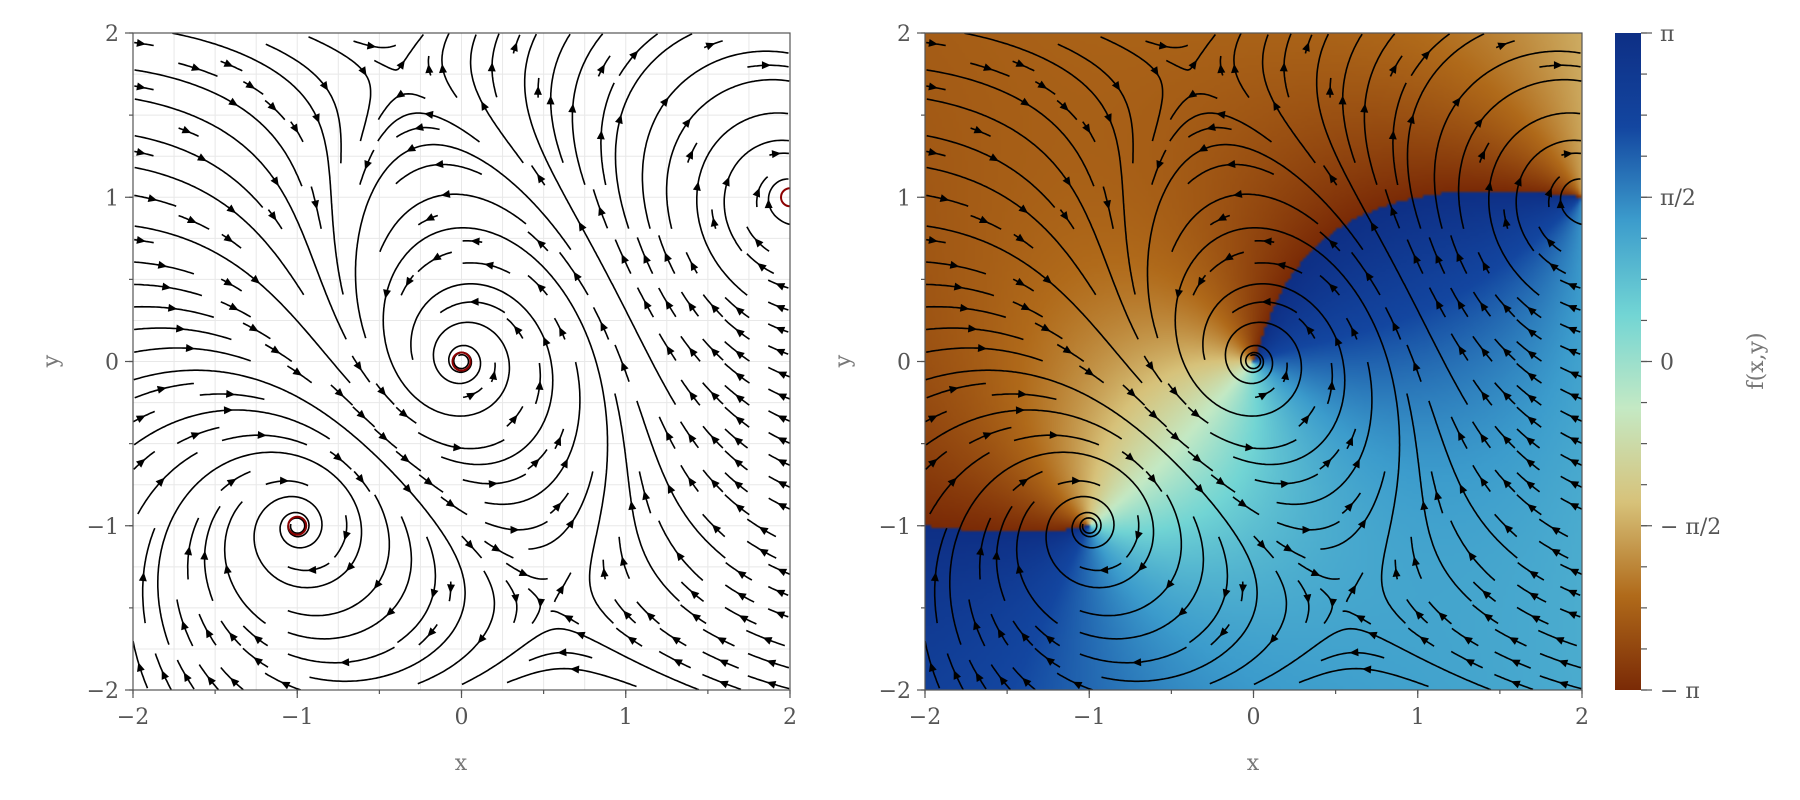 This screenshot has height=800, width=1800. What do you see at coordinates (112, 34) in the screenshot?
I see `y-tick-label: 2` at bounding box center [112, 34].